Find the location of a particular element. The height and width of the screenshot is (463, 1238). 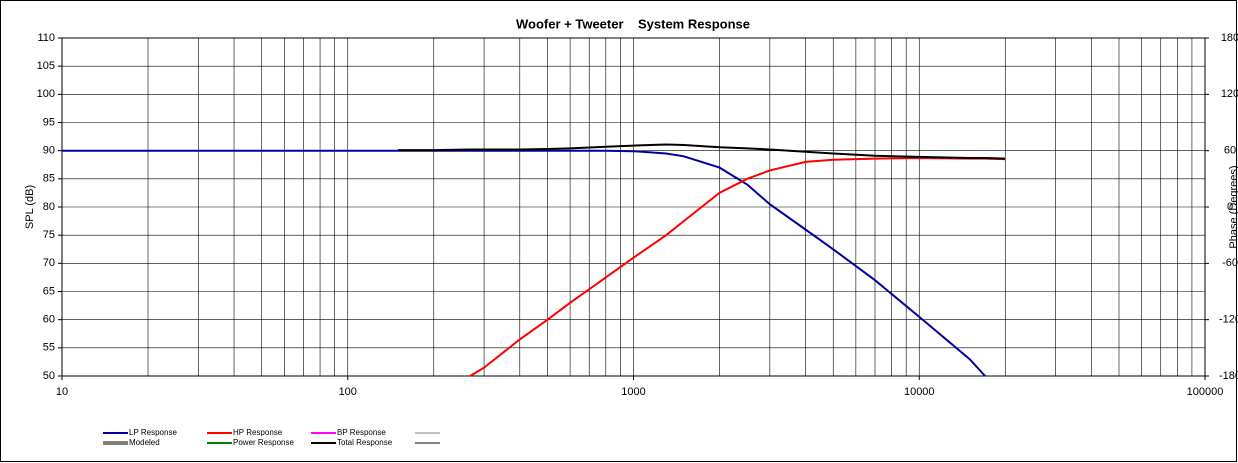

x-tick-label: 100 is located at coordinates (348, 392).